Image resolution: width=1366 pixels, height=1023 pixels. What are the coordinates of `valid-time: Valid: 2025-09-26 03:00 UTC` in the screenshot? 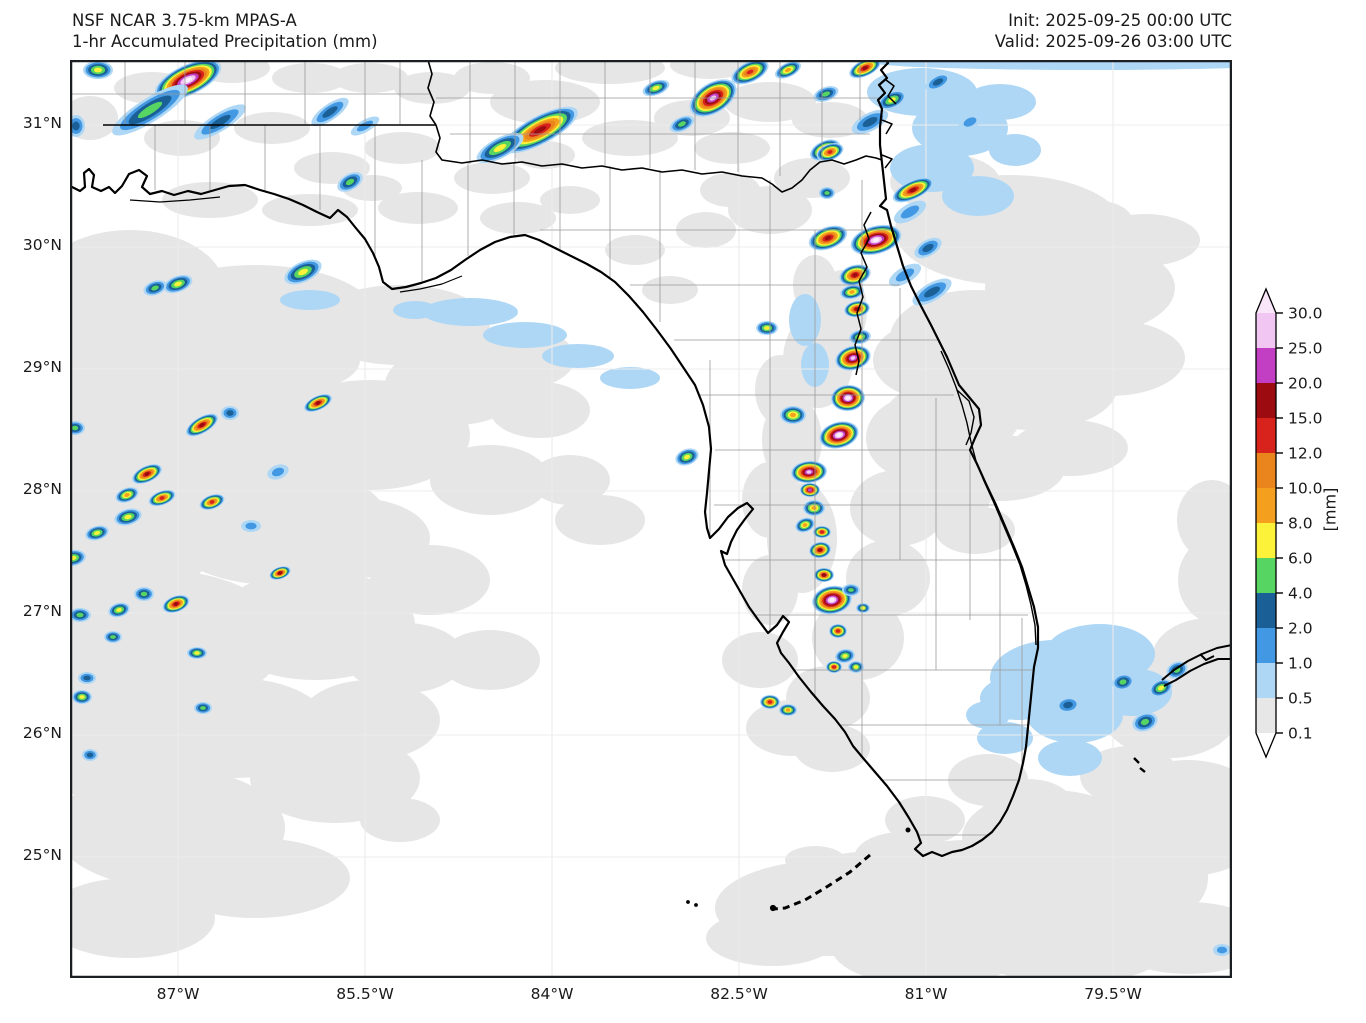 It's located at (1113, 41).